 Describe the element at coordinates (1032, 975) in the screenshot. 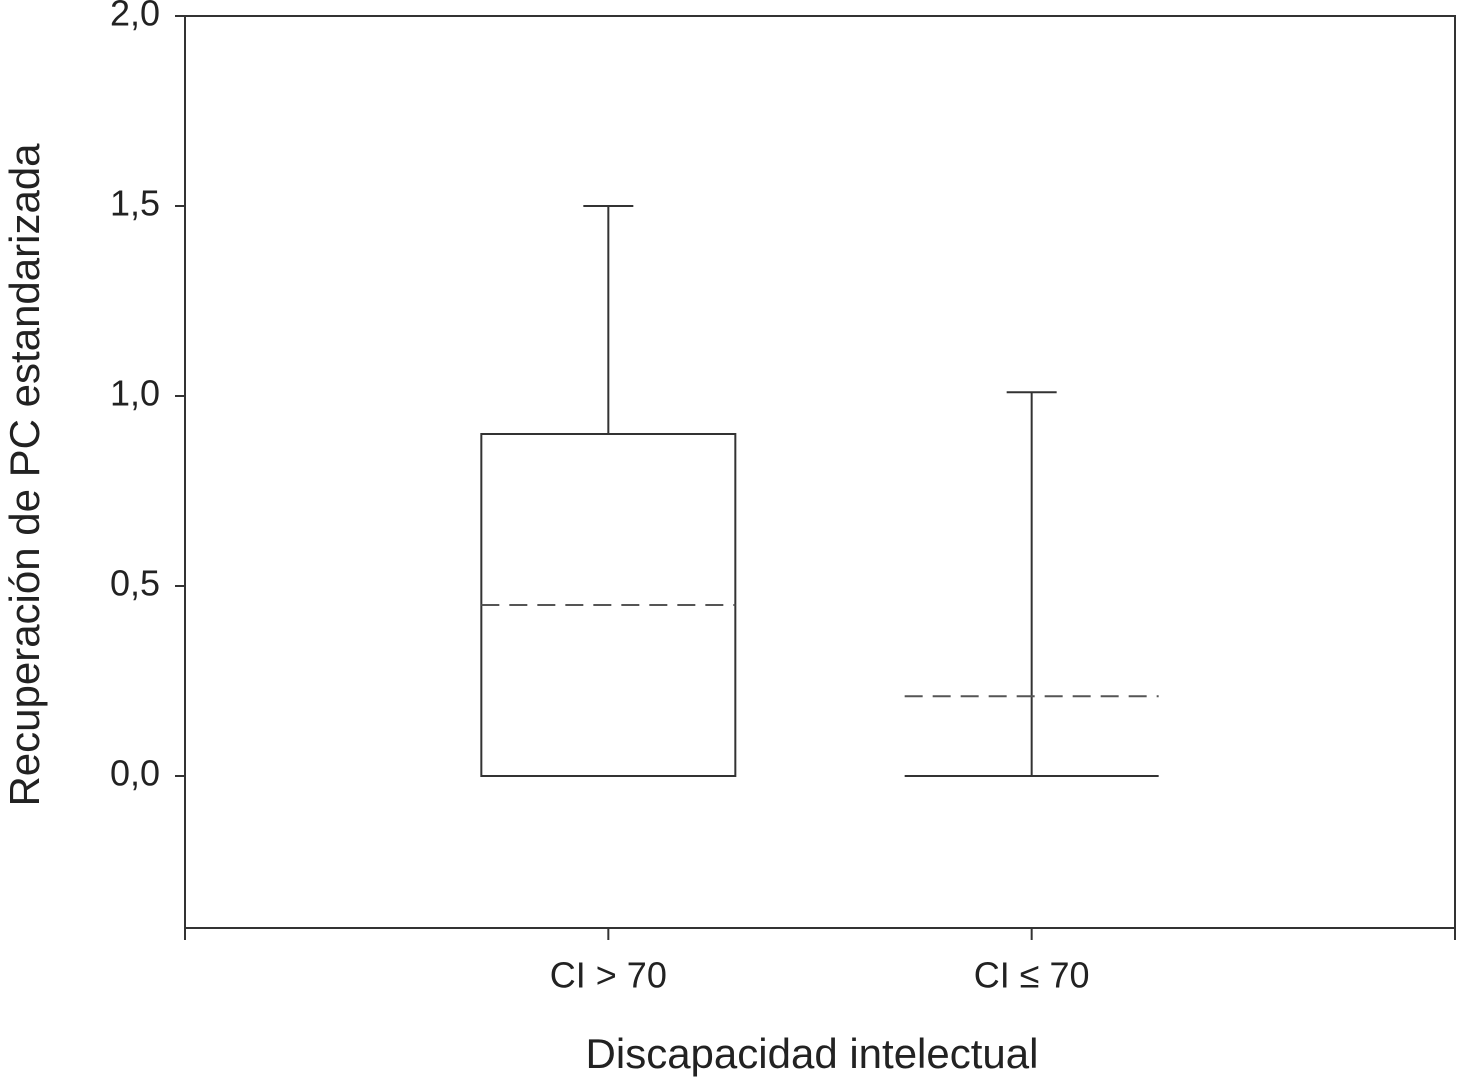

I see `x-tick-label: CI ≤ 70` at that location.